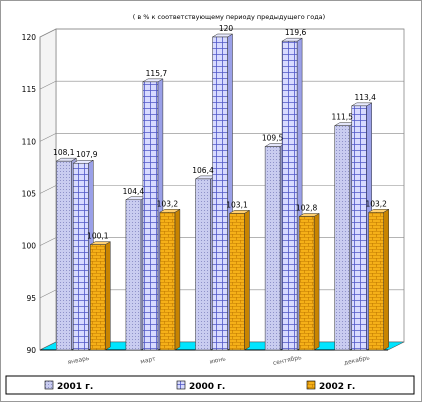 This screenshot has width=423, height=403. Describe the element at coordinates (203, 170) in the screenshot. I see `data-label: 106,4` at that location.